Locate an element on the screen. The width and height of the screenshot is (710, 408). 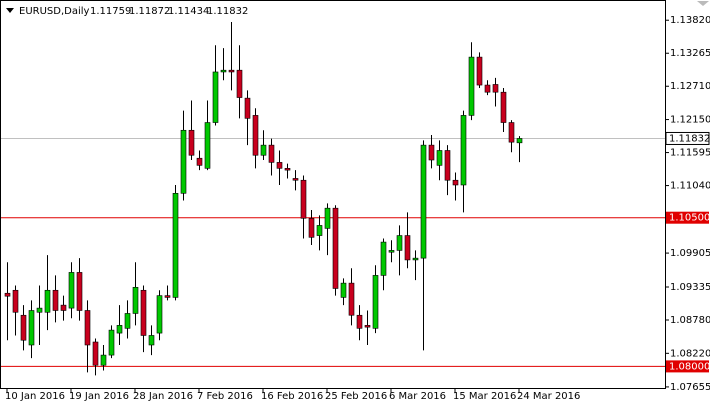
header-low: 1.11434 is located at coordinates (188, 11).